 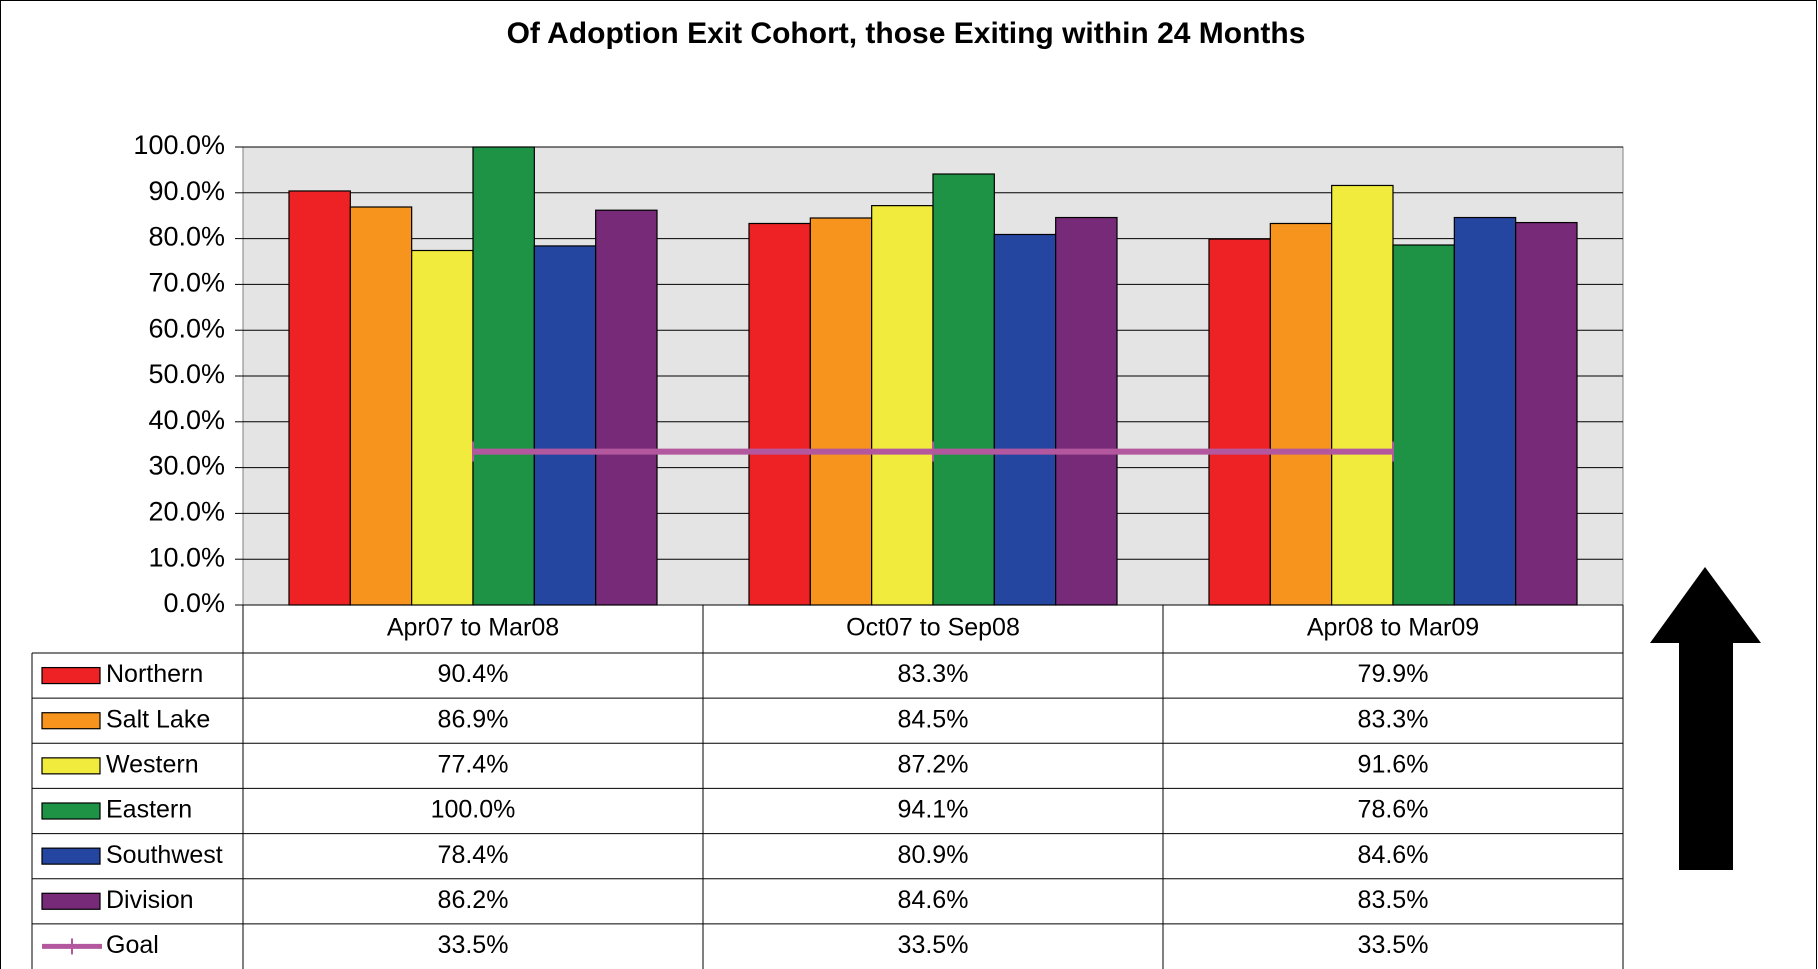 What do you see at coordinates (186, 283) in the screenshot?
I see `y-tick-label: 70.0%` at bounding box center [186, 283].